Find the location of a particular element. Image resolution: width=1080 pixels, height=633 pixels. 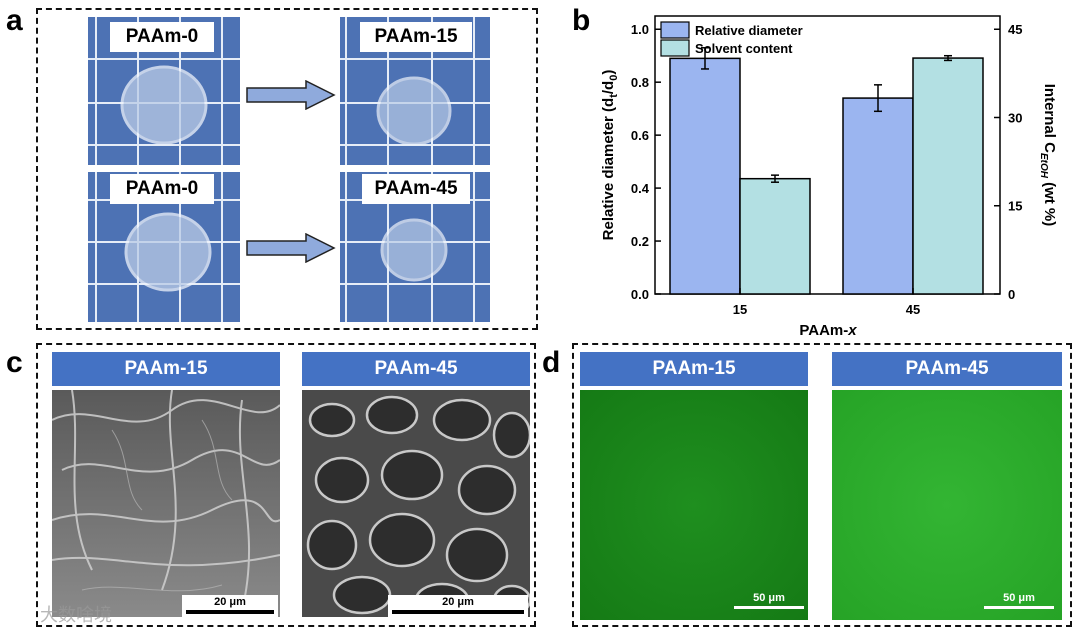

left-tick-label: 0.4 is located at coordinates (640, 188).